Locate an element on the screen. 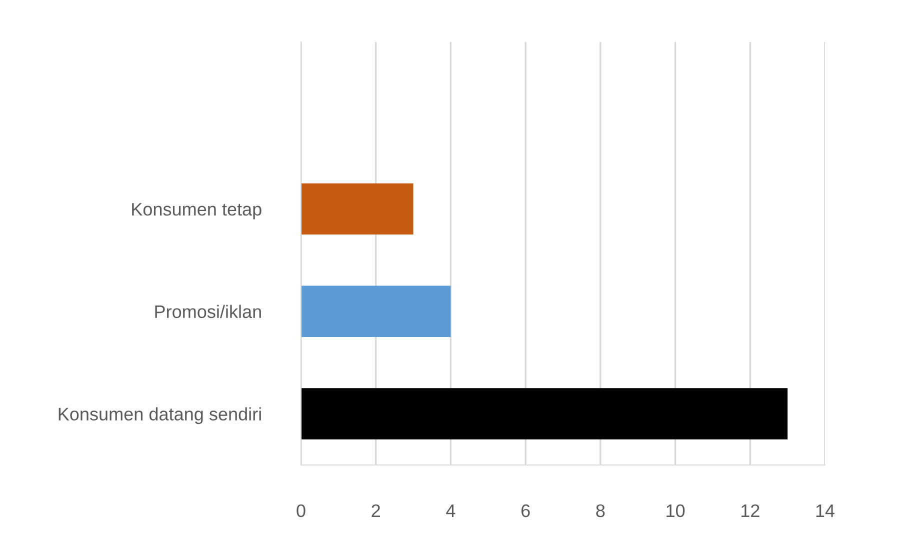 Image resolution: width=897 pixels, height=534 pixels. y-tick-label: Konsumen tetap is located at coordinates (197, 211).